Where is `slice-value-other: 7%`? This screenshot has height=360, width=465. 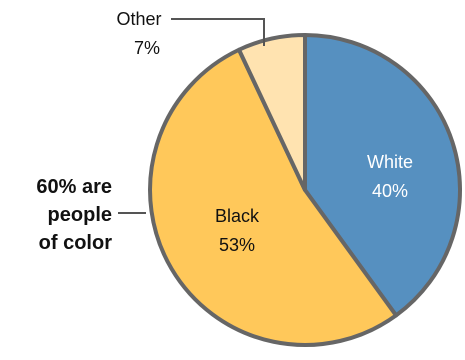 slice-value-other: 7% is located at coordinates (147, 48).